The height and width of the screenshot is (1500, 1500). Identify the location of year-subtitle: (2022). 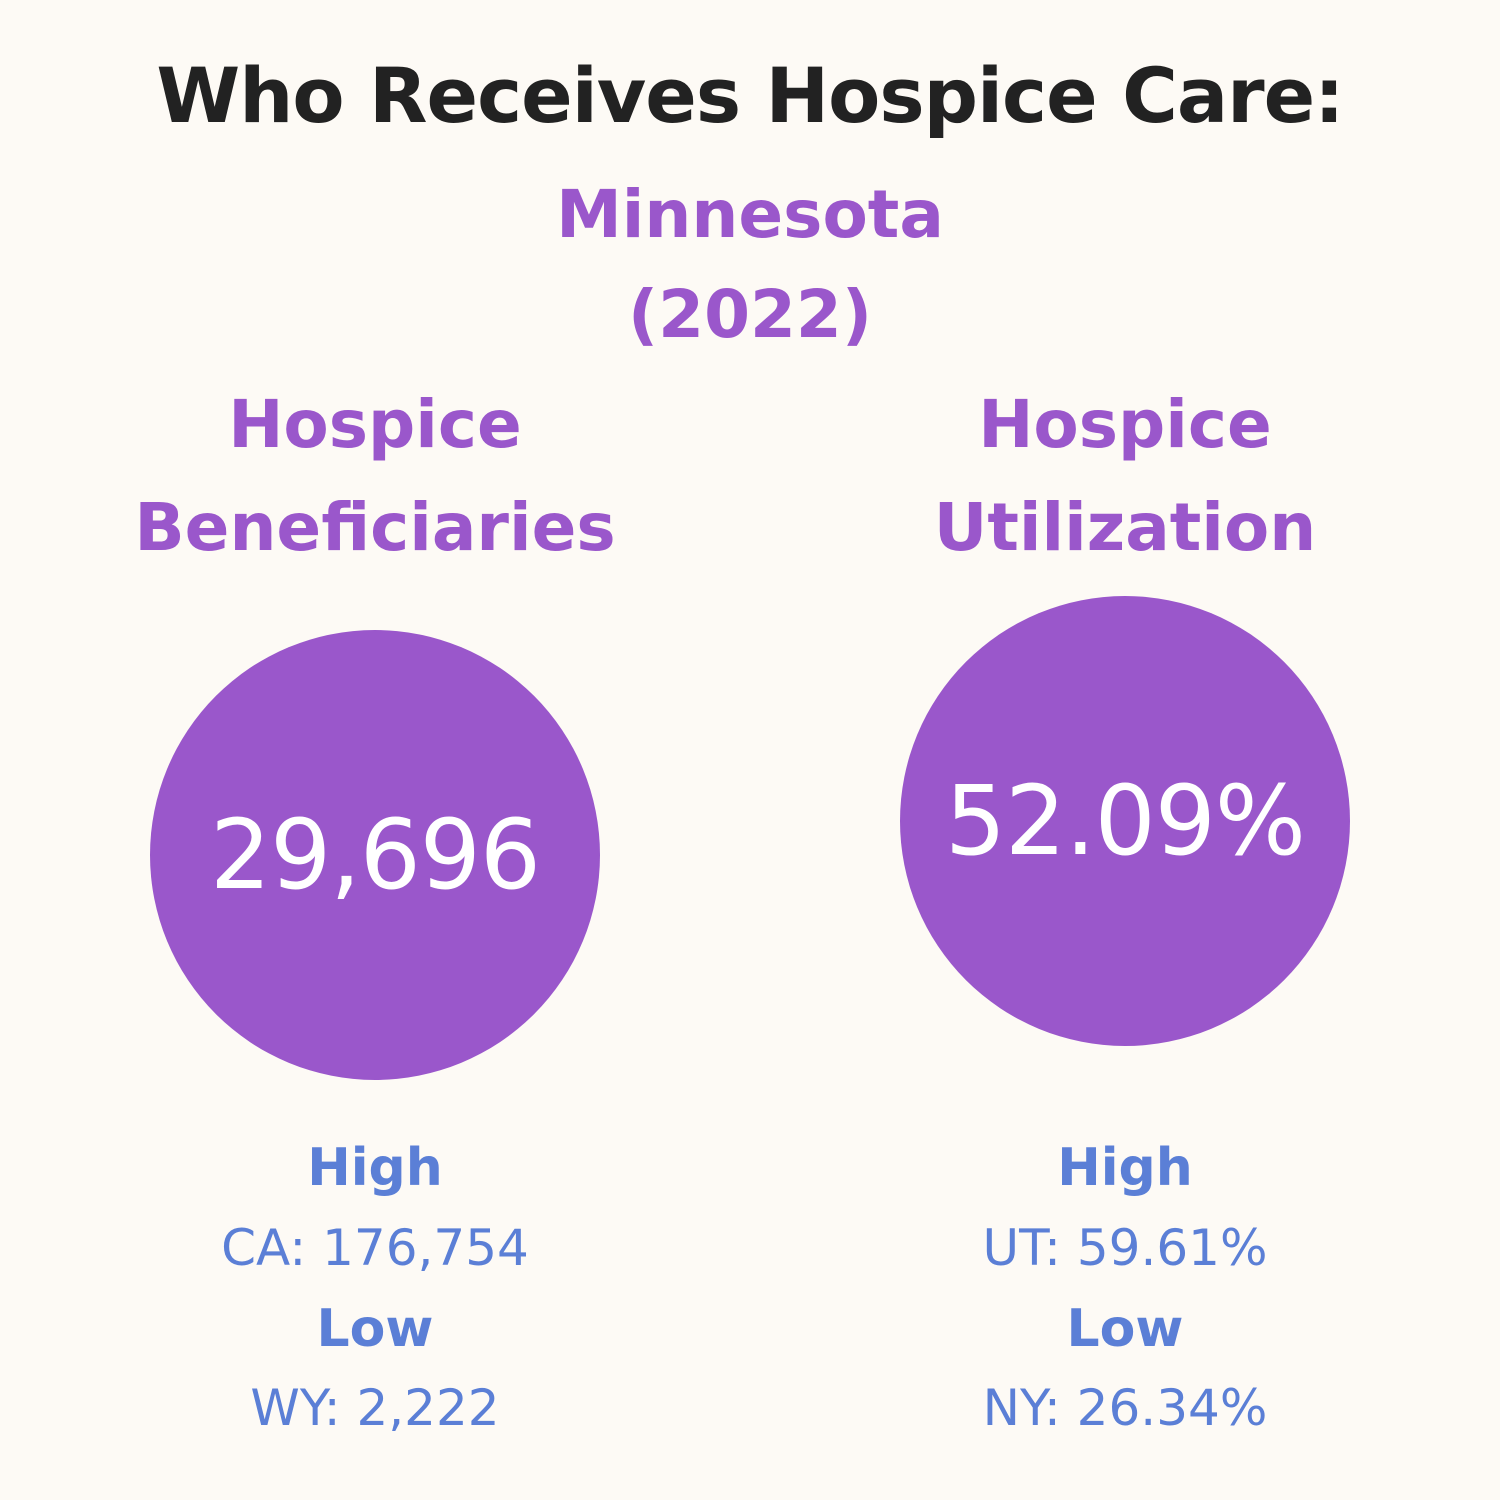
(750, 314).